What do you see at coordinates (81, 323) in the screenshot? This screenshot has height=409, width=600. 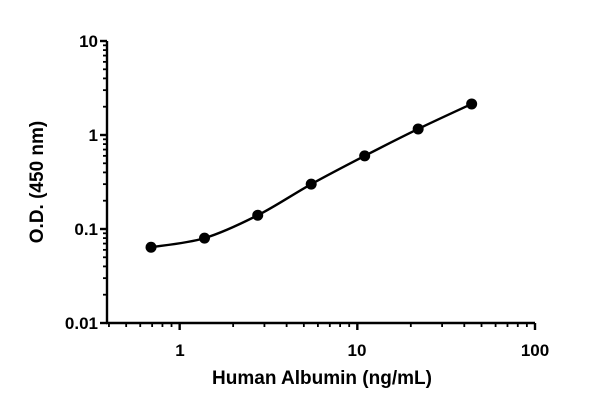 I see `y-tick-label-0.01: 0.01` at bounding box center [81, 323].